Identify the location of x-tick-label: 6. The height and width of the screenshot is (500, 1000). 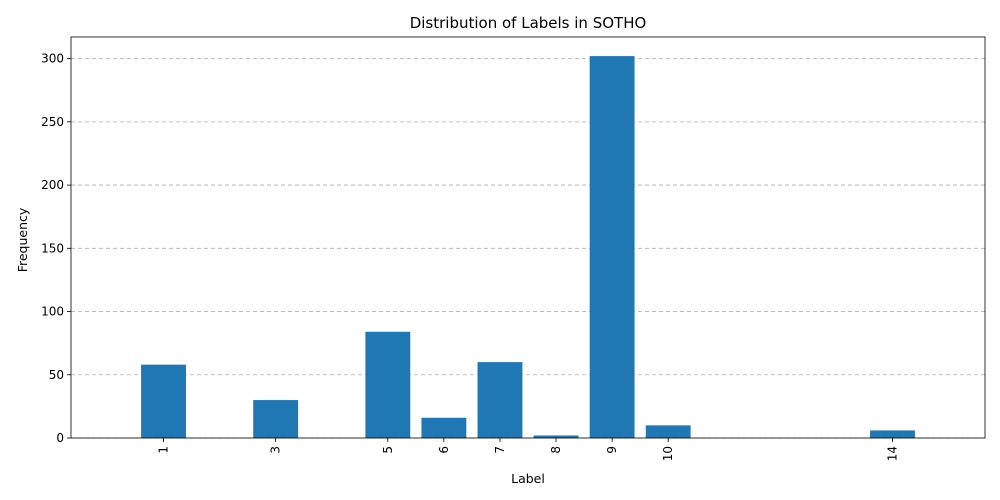
(444, 450).